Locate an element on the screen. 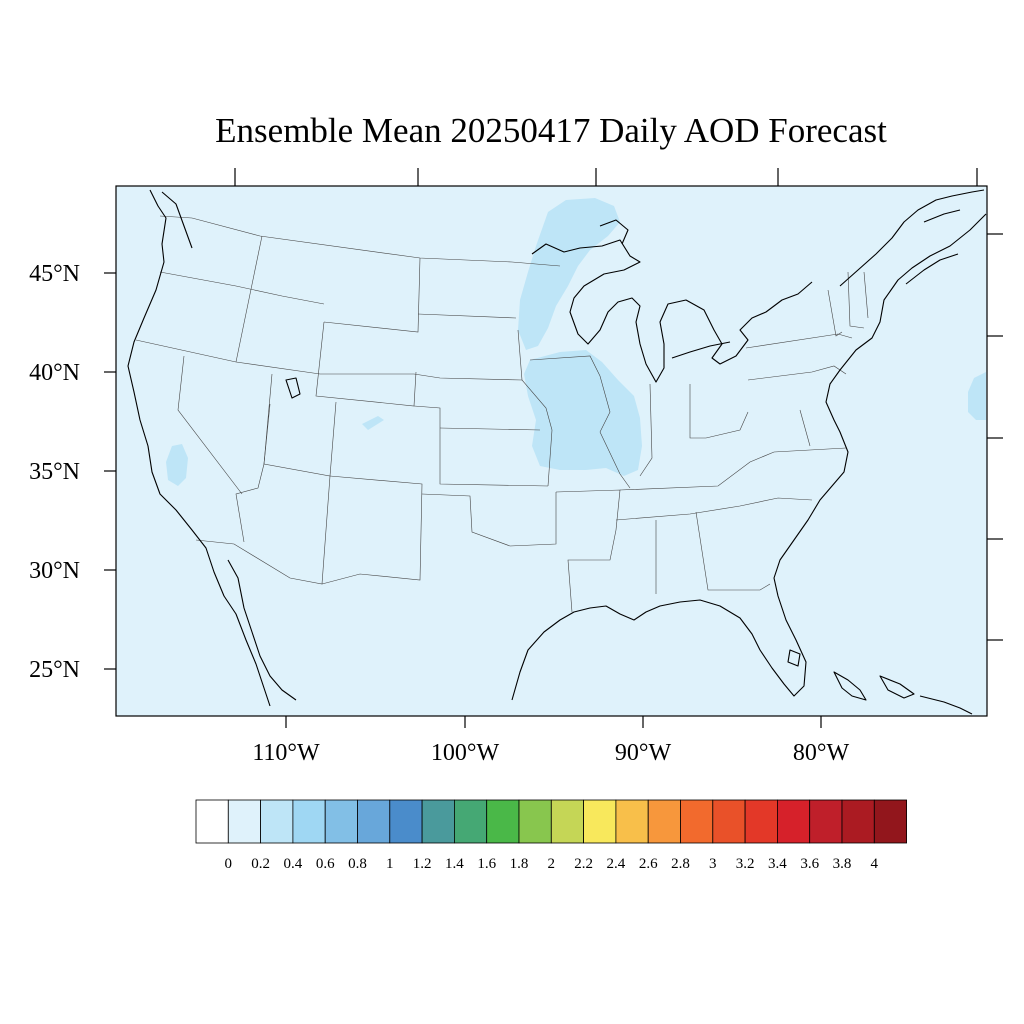 Image resolution: width=1024 pixels, height=1024 pixels. colorbar-label: 2.8 is located at coordinates (680, 864).